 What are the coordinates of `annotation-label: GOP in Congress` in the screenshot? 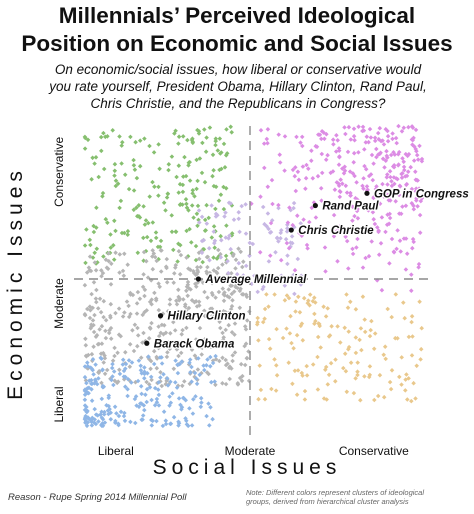 It's located at (421, 194).